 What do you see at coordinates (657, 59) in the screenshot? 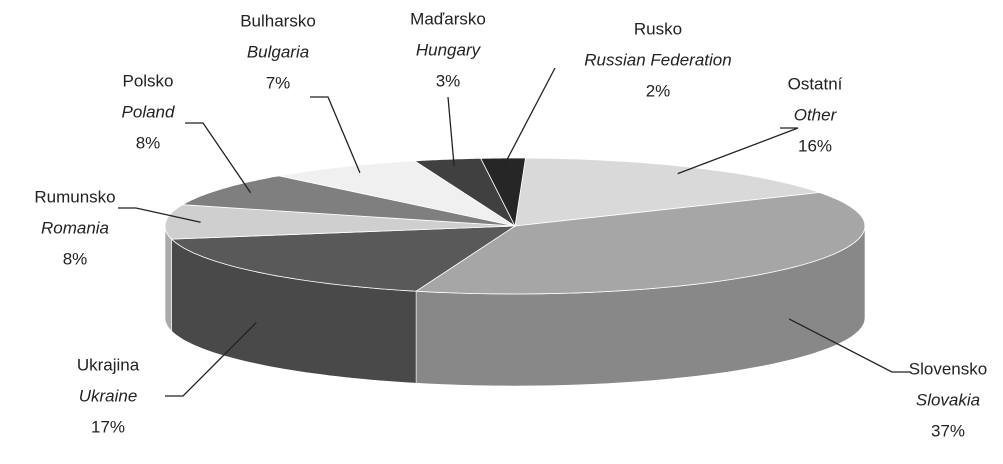
I see `label-name-en: Russian Federation` at bounding box center [657, 59].